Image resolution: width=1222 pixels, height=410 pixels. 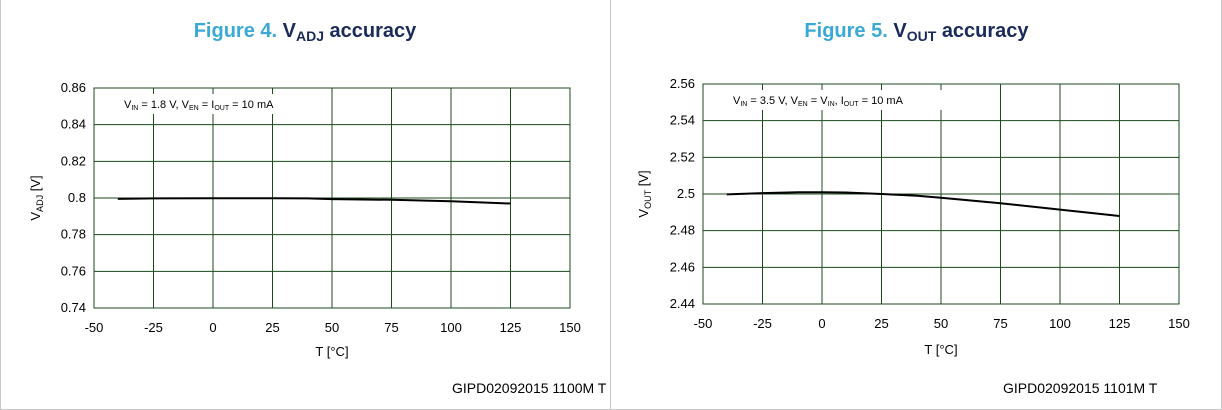 What do you see at coordinates (235, 31) in the screenshot?
I see `figure-4-label: Figure 4.` at bounding box center [235, 31].